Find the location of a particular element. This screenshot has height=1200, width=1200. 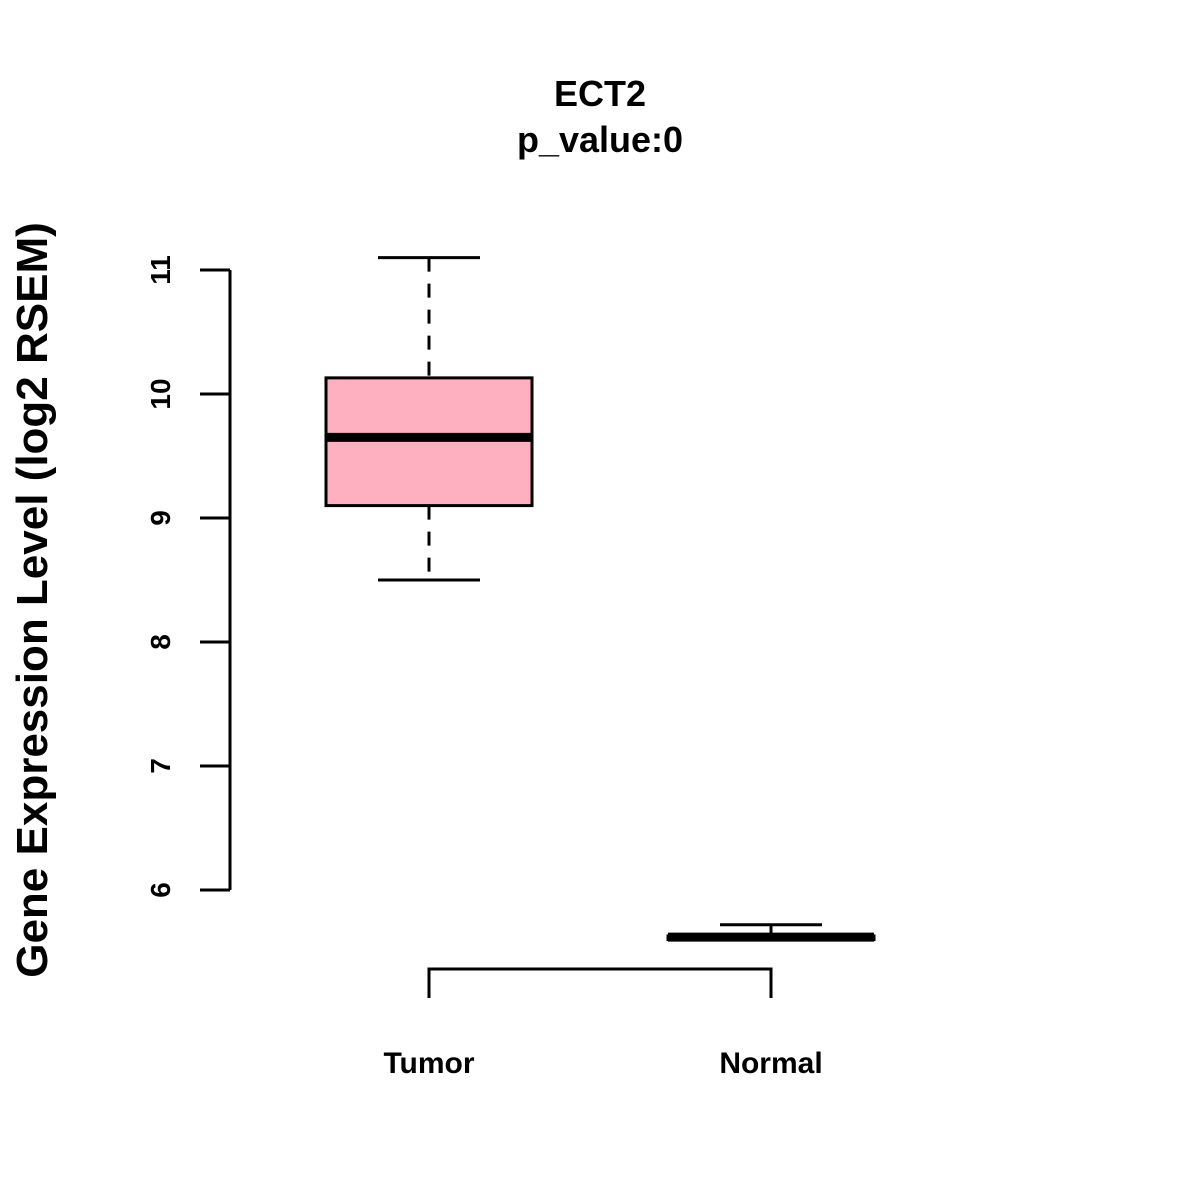

y-axis-label: Gene Expression Level (log2 RSEM) is located at coordinates (32, 600).